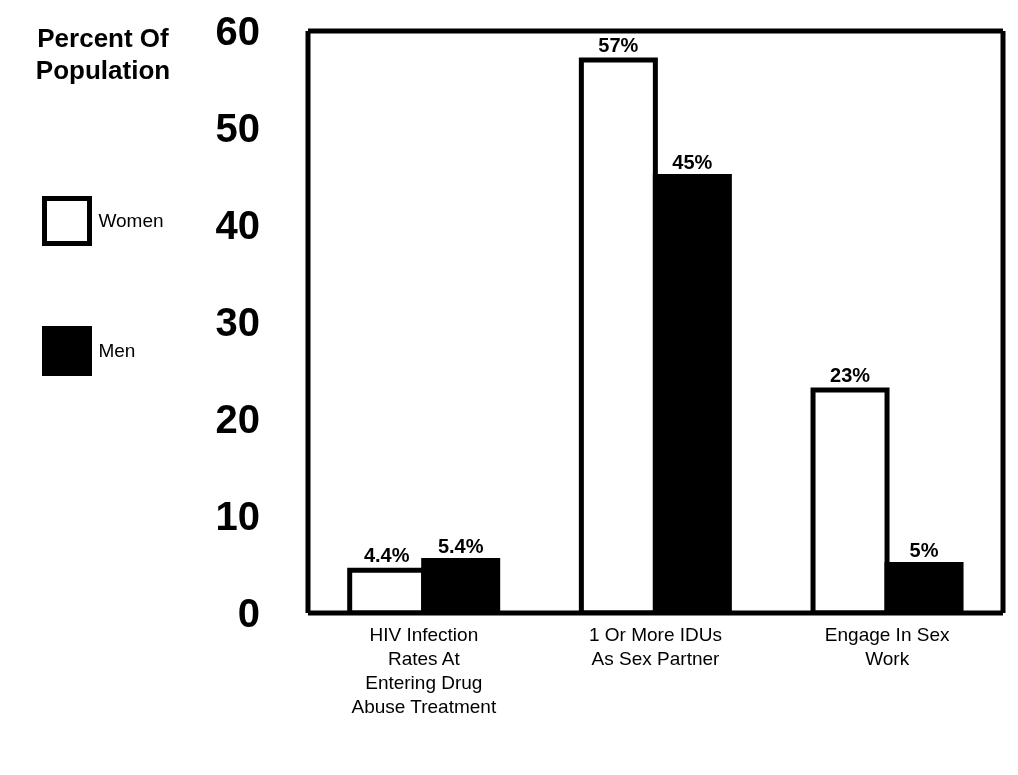  Describe the element at coordinates (618, 45) in the screenshot. I see `data-label: 57%` at that location.